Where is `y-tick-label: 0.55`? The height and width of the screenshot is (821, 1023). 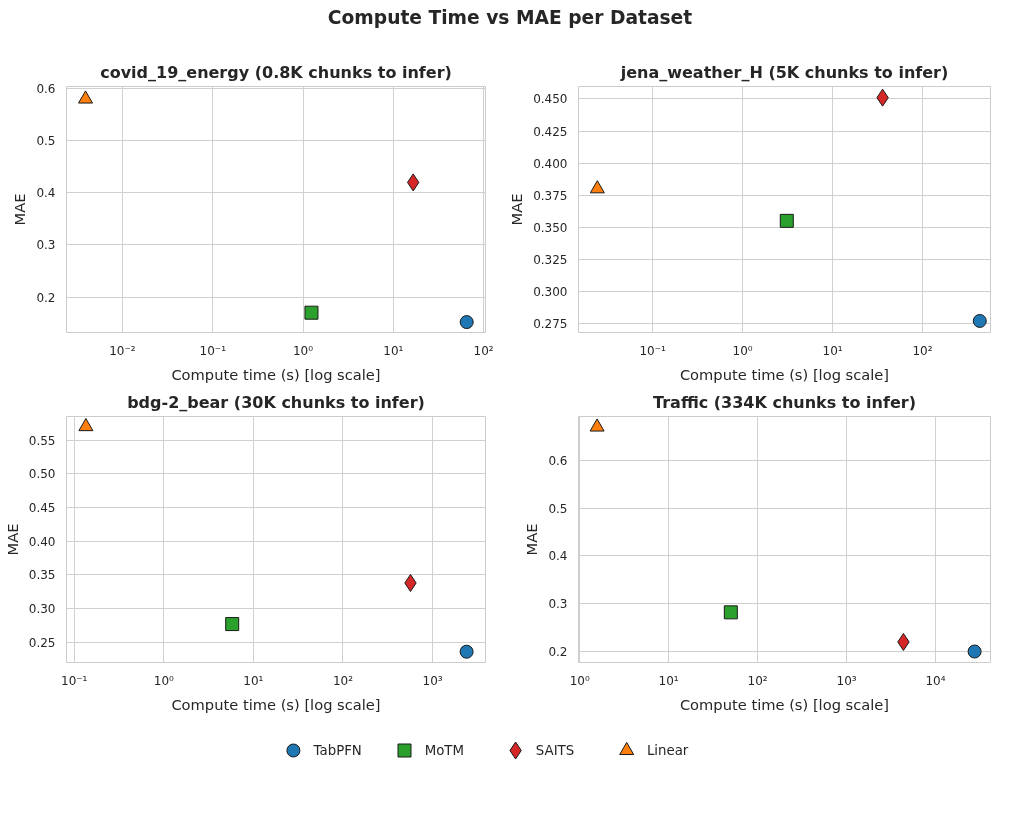
y-tick-label: 0.55 is located at coordinates (42, 440).